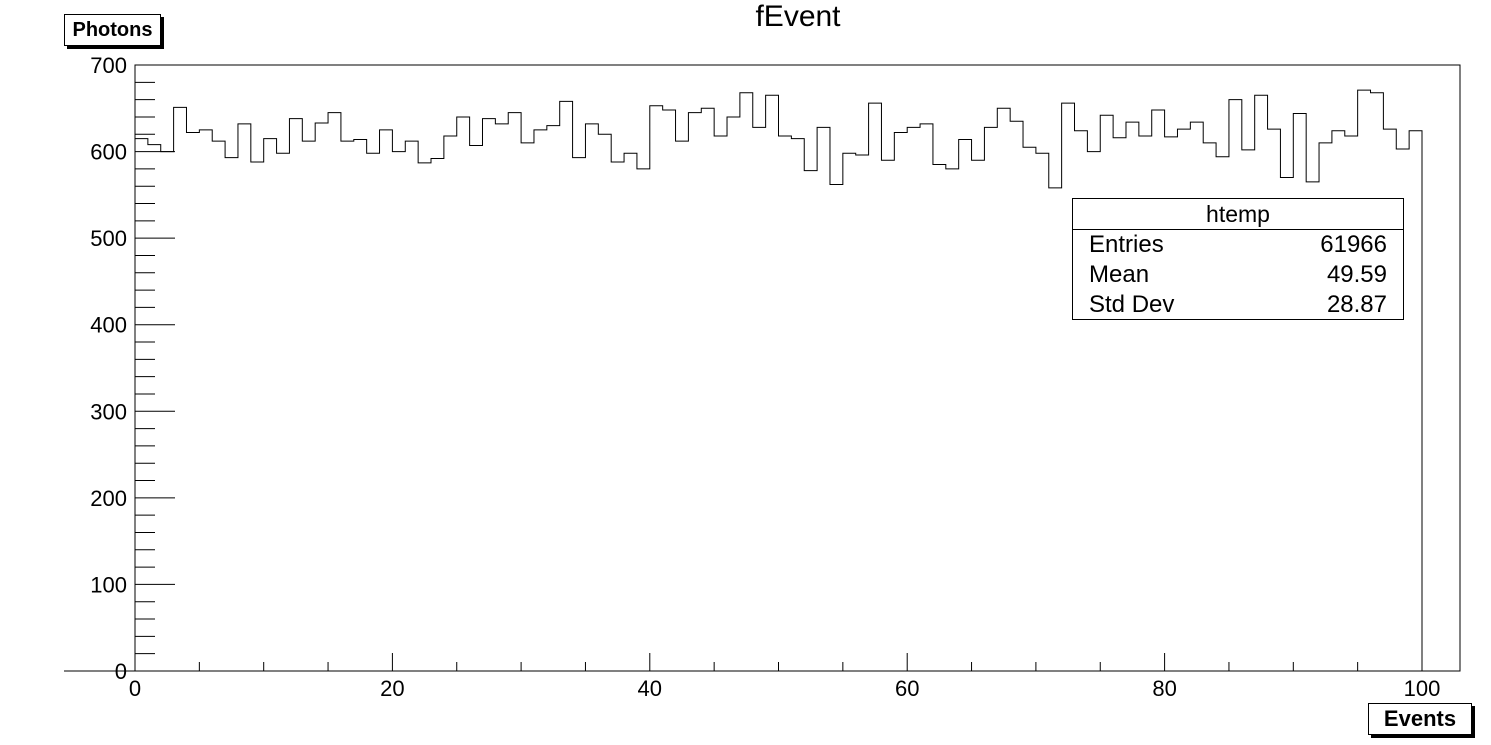 The width and height of the screenshot is (1491, 745). What do you see at coordinates (112, 30) in the screenshot?
I see `y-axis-label: Photons` at bounding box center [112, 30].